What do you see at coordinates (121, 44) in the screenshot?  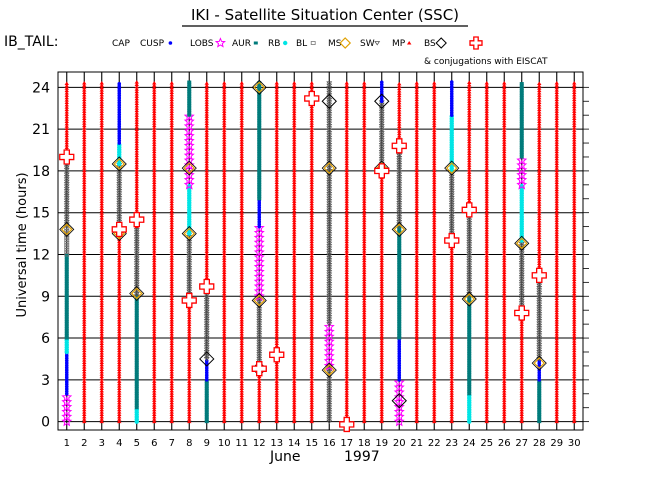 I see `legend-label-cap: CAP` at bounding box center [121, 44].